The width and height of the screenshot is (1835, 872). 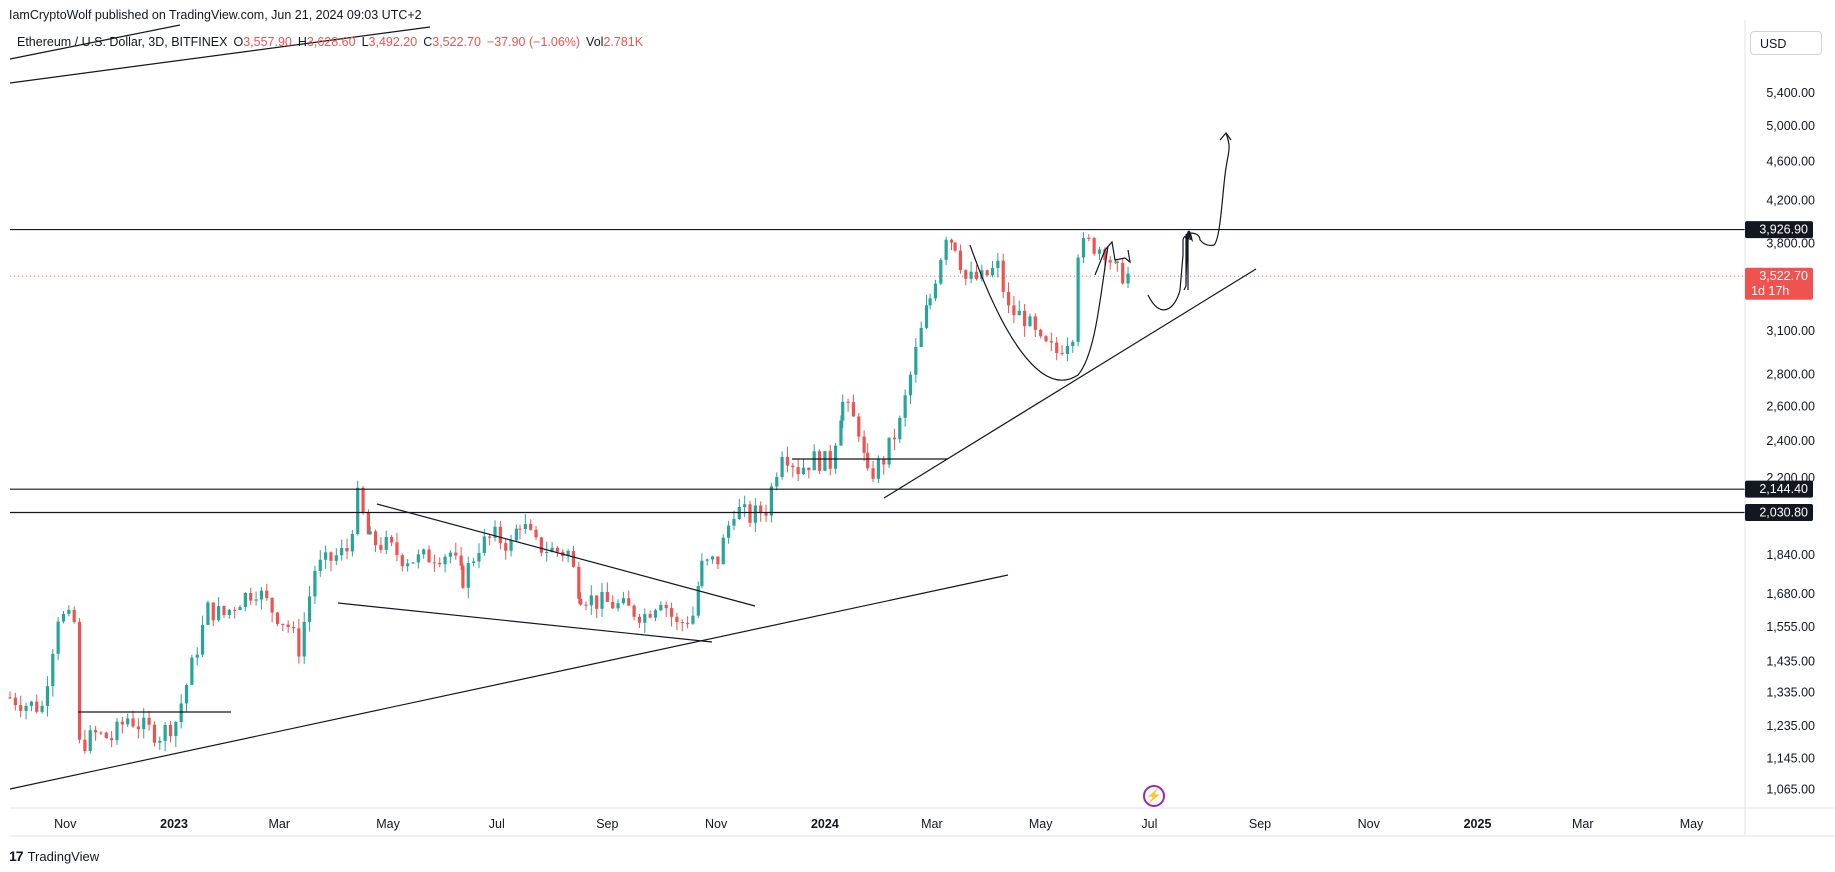 What do you see at coordinates (267, 42) in the screenshot?
I see `legend-open: 3,557.90` at bounding box center [267, 42].